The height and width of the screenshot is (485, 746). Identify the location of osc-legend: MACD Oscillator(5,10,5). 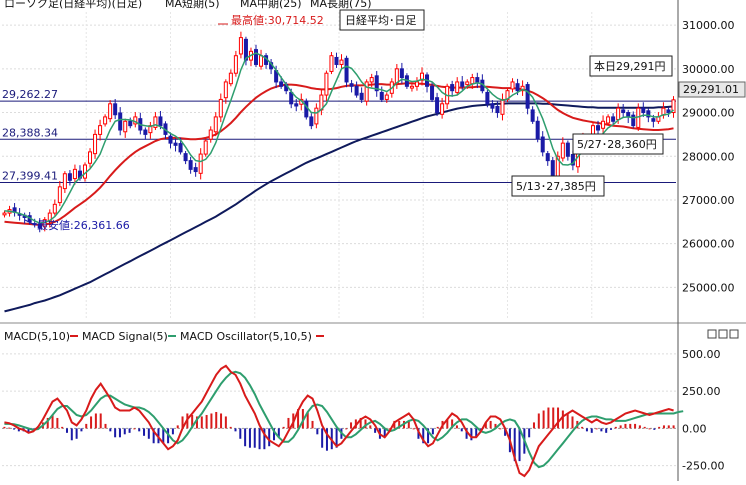
(246, 336).